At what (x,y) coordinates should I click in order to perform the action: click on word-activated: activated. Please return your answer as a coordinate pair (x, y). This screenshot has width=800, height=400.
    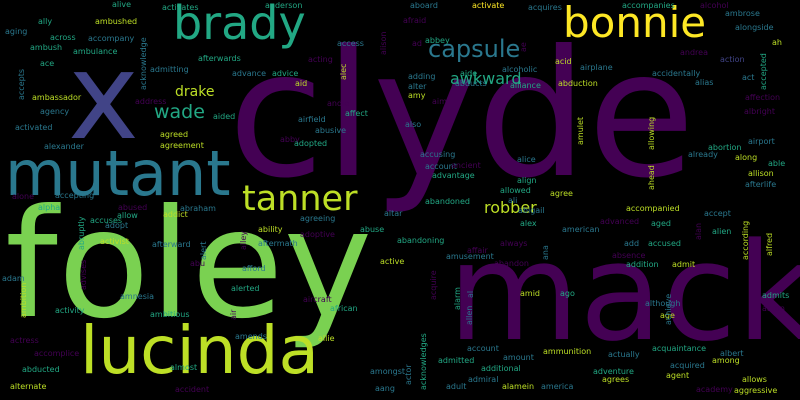
    Looking at the image, I should click on (34, 127).